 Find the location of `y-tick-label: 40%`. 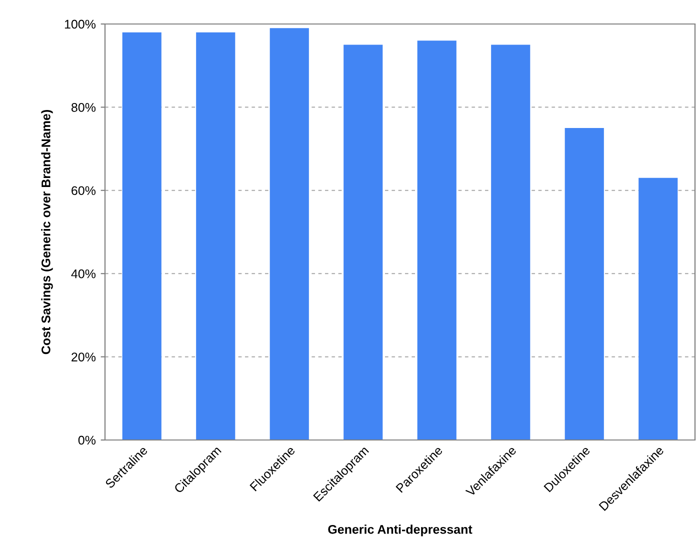

y-tick-label: 40% is located at coordinates (83, 273).